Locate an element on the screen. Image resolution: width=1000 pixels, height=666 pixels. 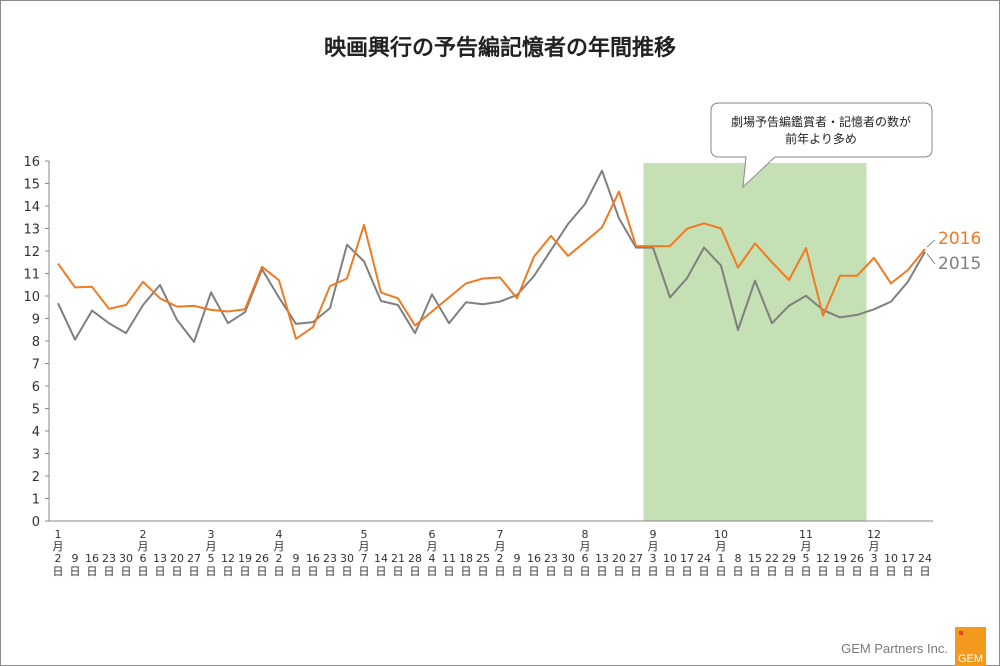
y-tick-label: 16 is located at coordinates (31, 162).